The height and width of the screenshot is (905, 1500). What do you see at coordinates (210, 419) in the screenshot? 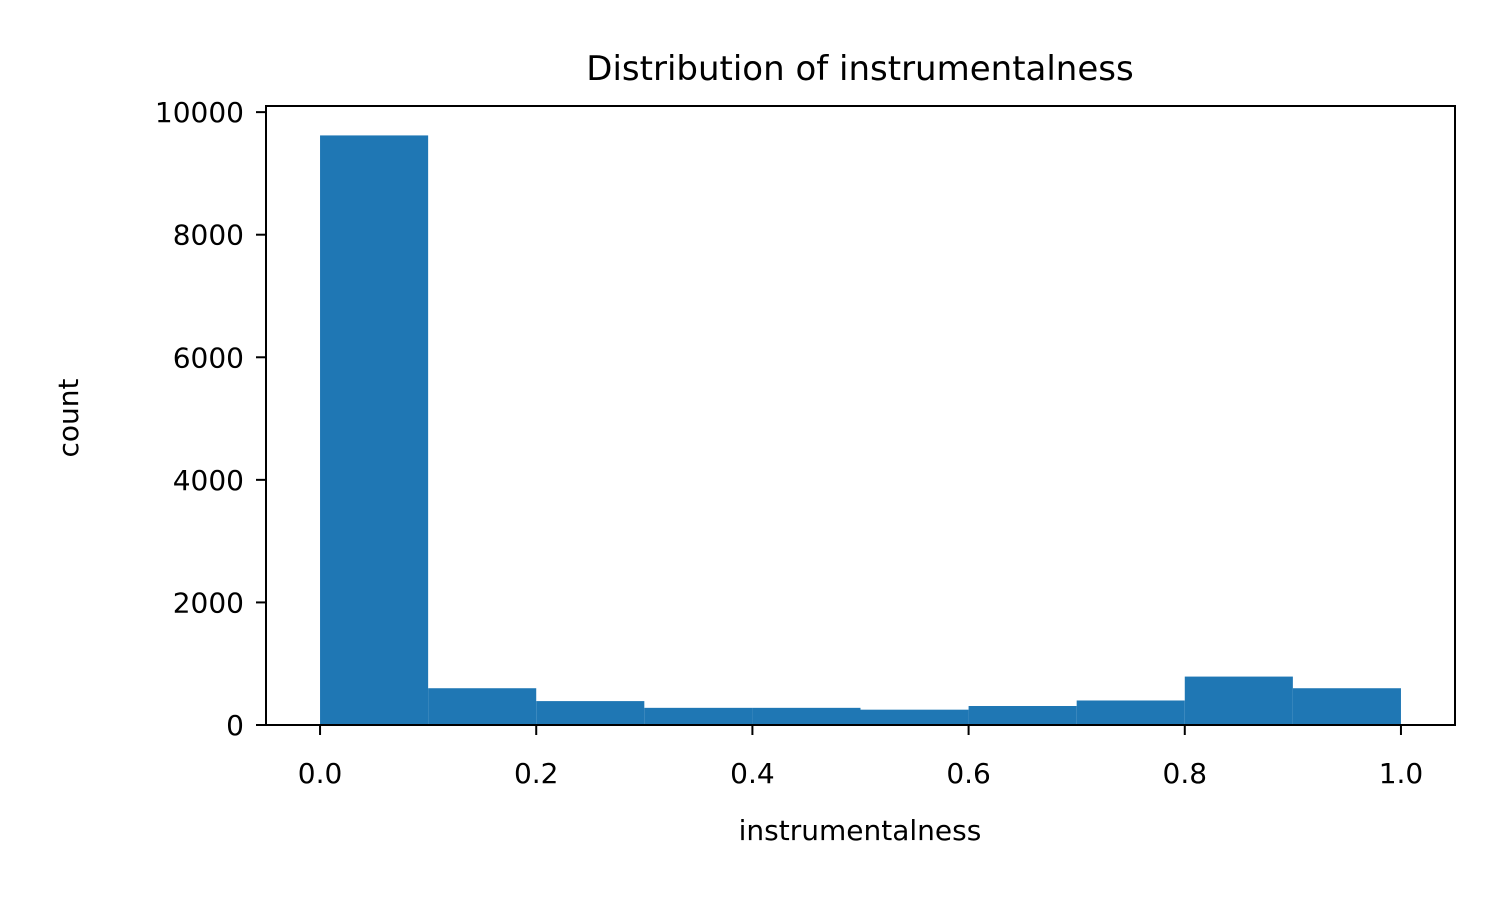
I see `y-axis-ticks: 0 2000 4000 6000 8000 10000` at bounding box center [210, 419].